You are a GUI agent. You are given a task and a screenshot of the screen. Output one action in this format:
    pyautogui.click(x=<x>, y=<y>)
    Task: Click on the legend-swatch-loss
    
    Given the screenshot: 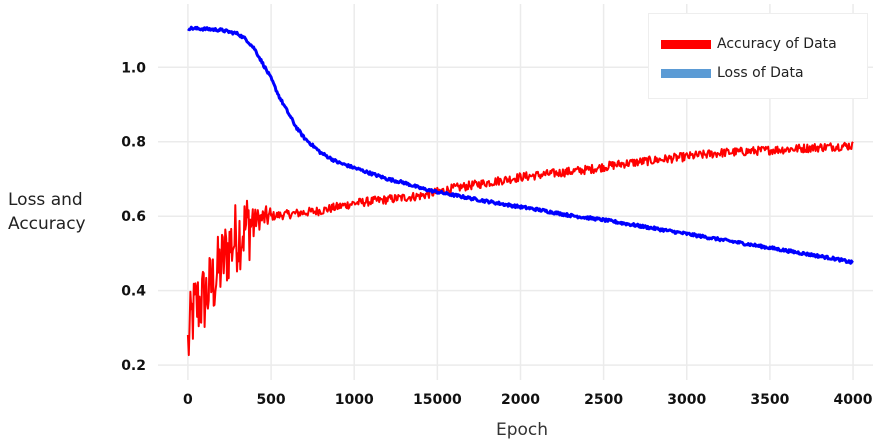 What is the action you would take?
    pyautogui.click(x=686, y=73)
    